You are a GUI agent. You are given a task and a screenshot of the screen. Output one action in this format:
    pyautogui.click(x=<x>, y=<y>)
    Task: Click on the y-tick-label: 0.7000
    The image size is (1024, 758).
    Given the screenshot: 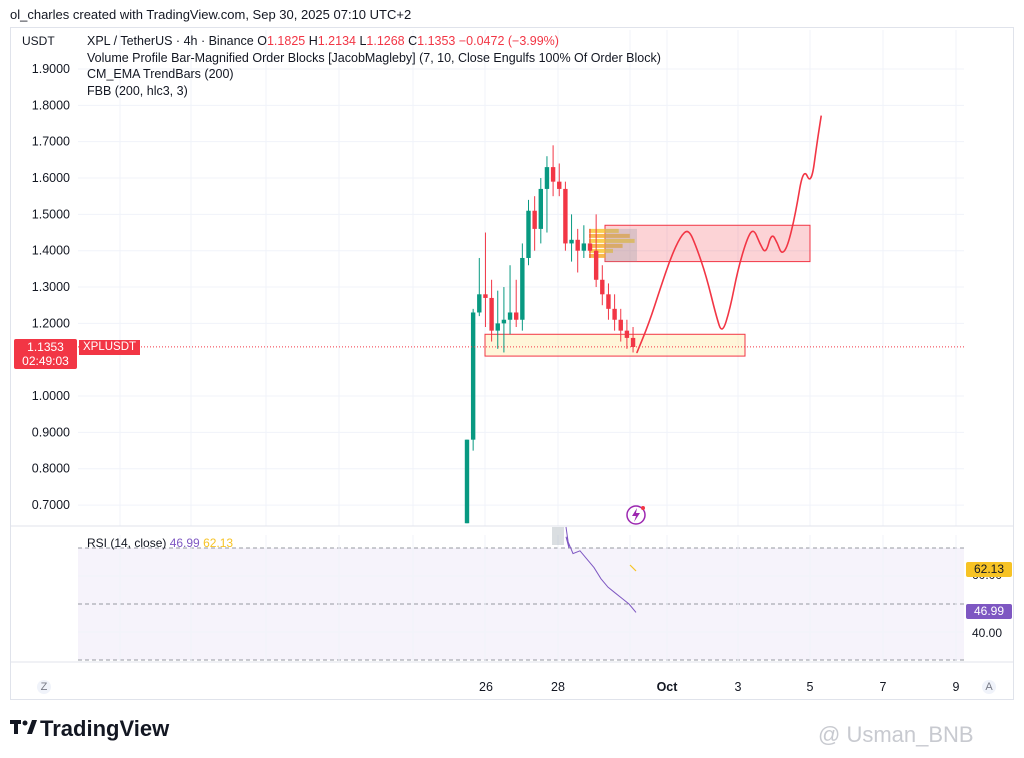 What is the action you would take?
    pyautogui.click(x=51, y=505)
    